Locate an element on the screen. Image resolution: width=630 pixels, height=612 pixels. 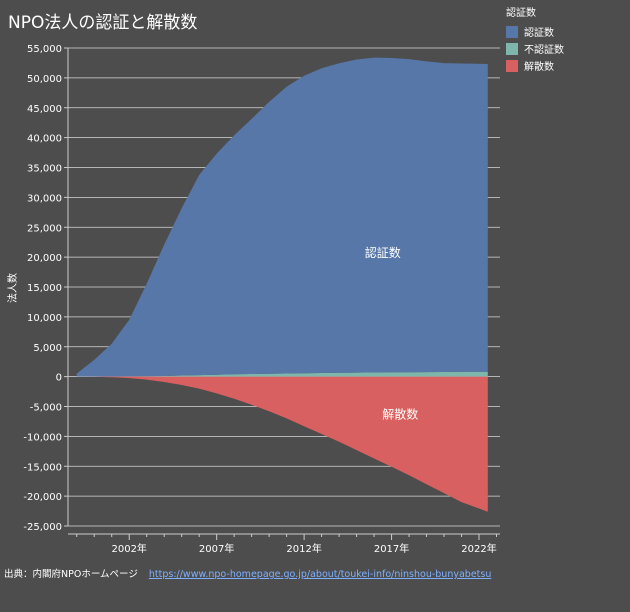
legend-item-kaisan: 解散数 is located at coordinates (535, 65).